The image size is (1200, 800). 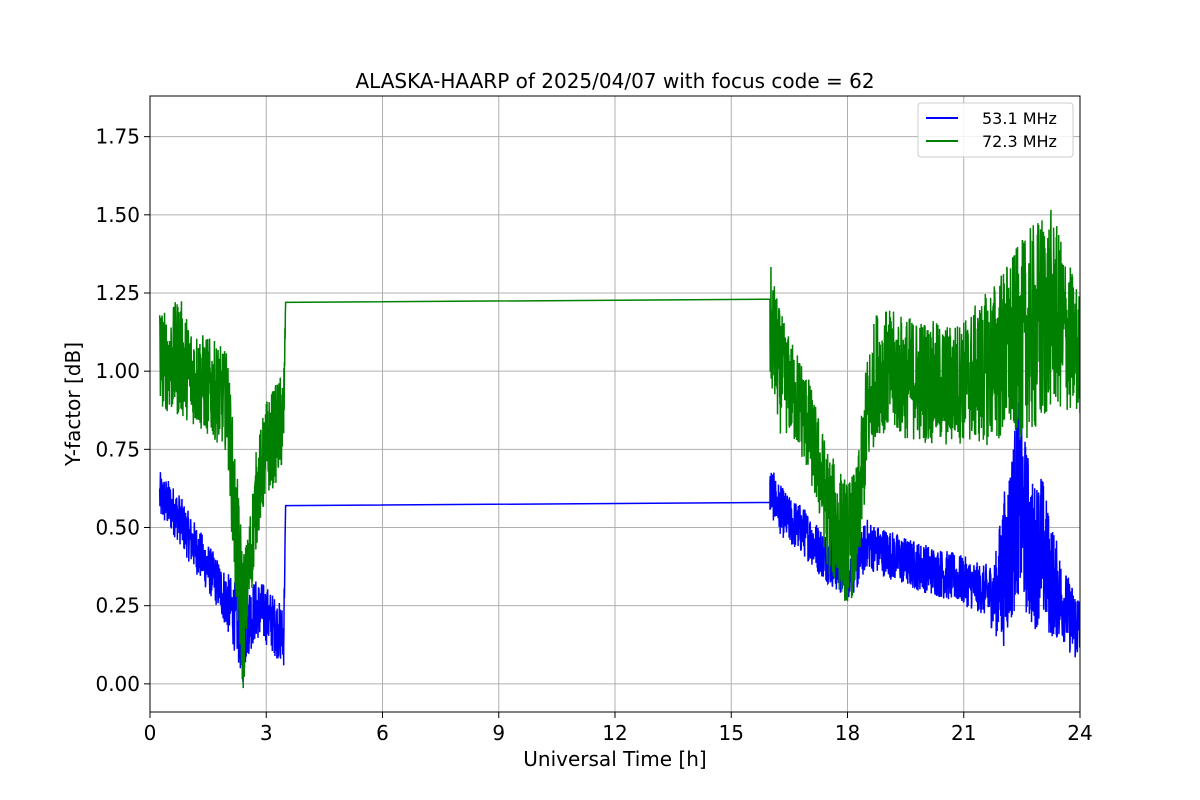 What do you see at coordinates (847, 733) in the screenshot?
I see `x-tick-label: 18` at bounding box center [847, 733].